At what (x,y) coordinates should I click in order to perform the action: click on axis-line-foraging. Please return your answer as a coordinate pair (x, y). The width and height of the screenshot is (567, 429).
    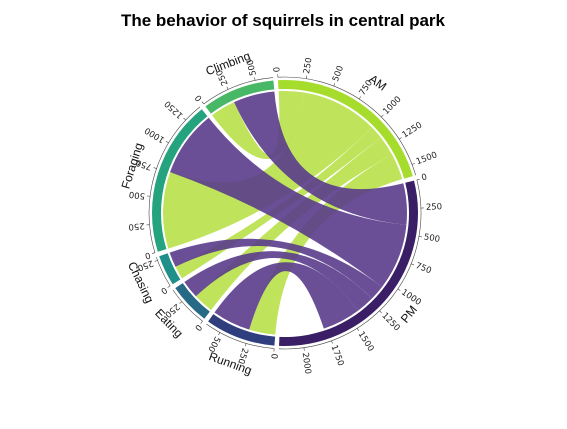
    Looking at the image, I should click on (174, 179).